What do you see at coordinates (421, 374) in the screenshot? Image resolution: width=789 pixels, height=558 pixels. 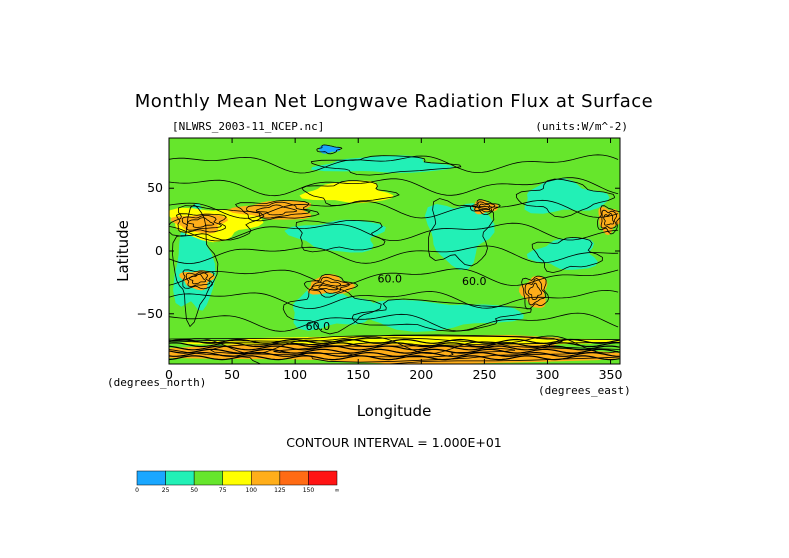 I see `x-tick-label: 200` at bounding box center [421, 374].